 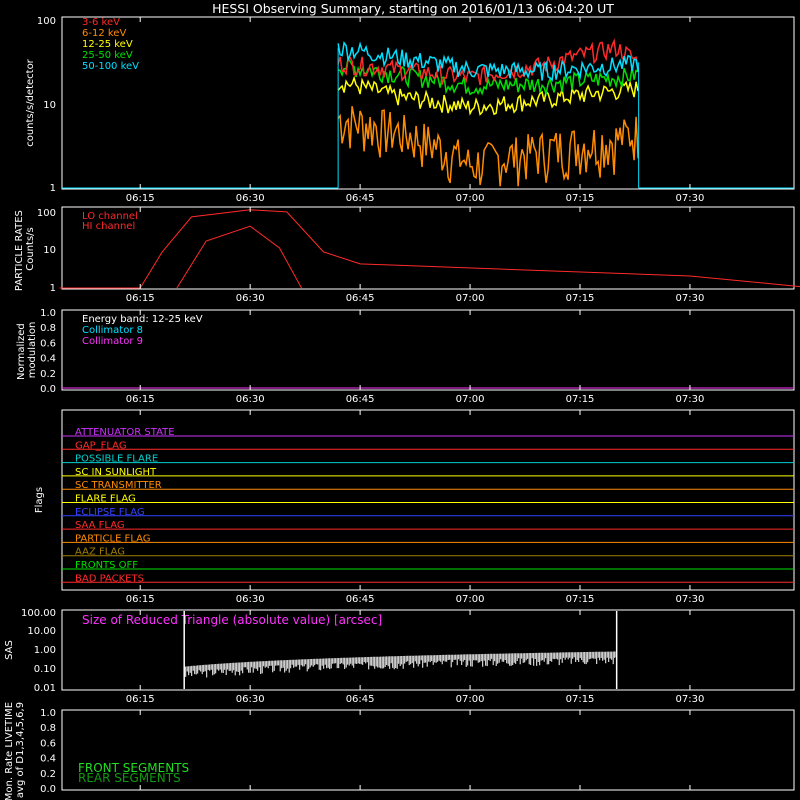 What do you see at coordinates (428, 750) in the screenshot?
I see `panel-6-frame` at bounding box center [428, 750].